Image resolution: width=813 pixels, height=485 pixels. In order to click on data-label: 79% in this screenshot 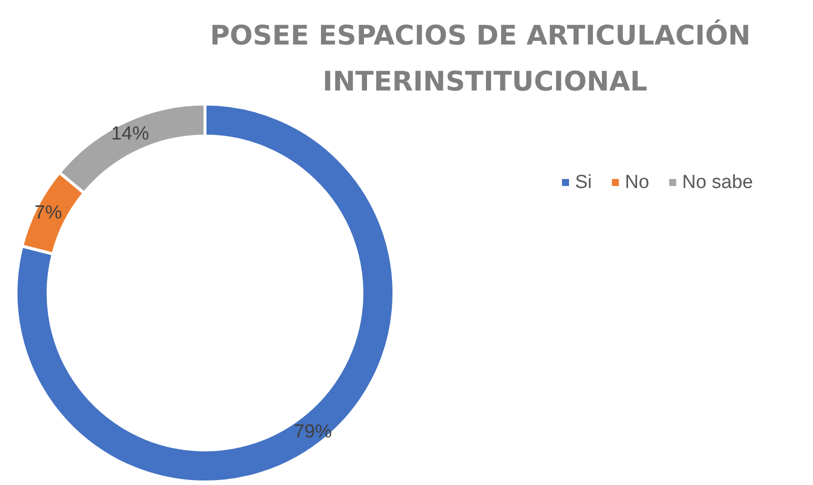, I will do `click(313, 432)`.